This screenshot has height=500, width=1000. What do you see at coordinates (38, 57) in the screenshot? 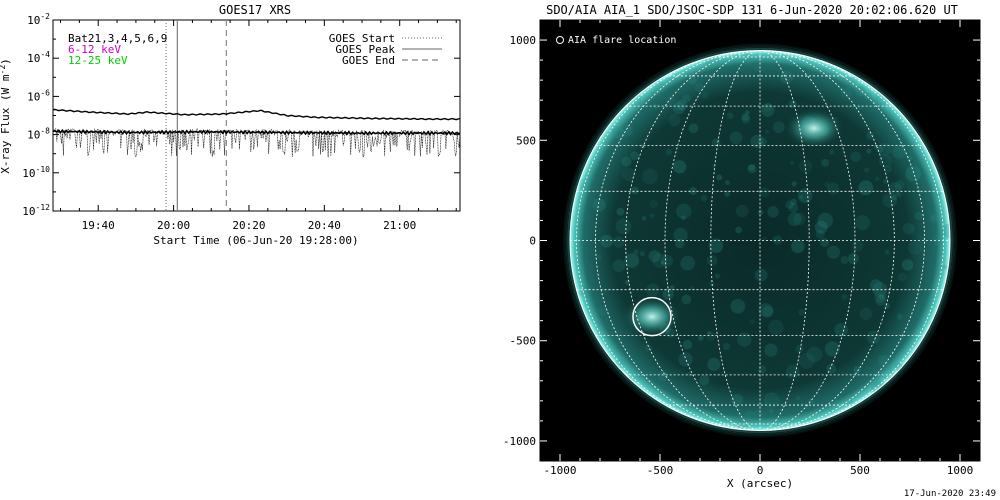
I see `goes-y-tick-label: 10⁻⁴` at bounding box center [38, 57].